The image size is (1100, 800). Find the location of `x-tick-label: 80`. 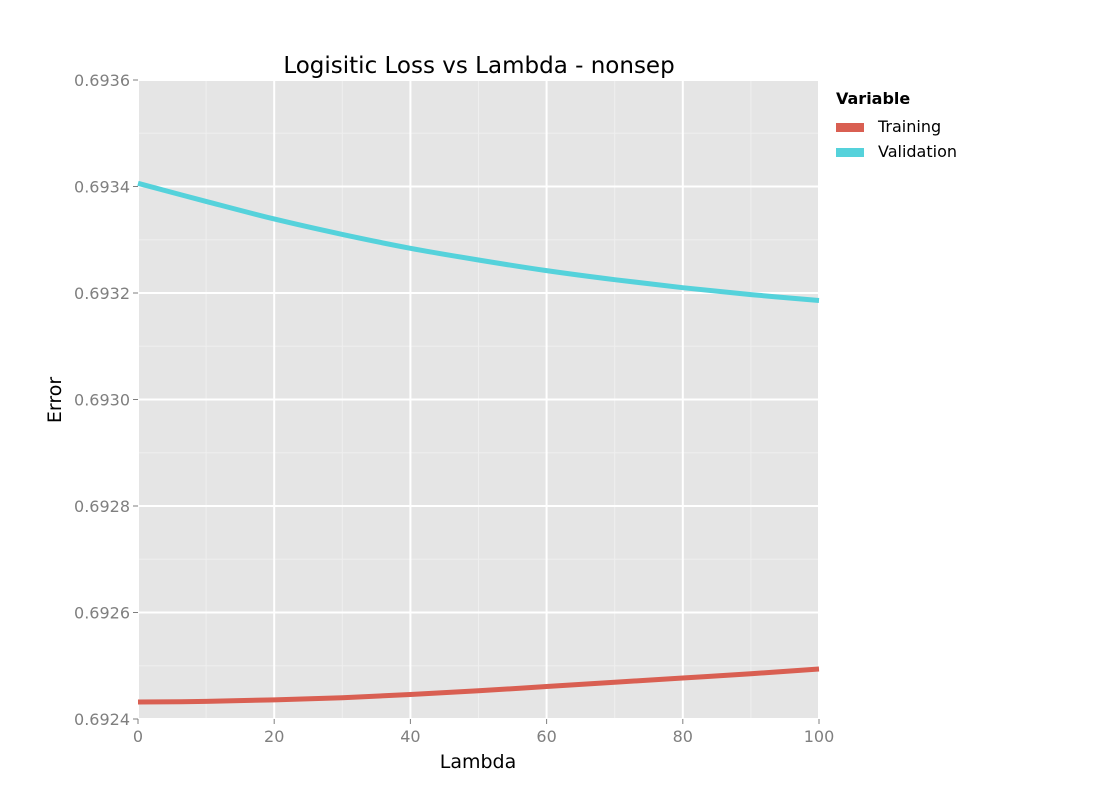

x-tick-label: 80 is located at coordinates (683, 736).